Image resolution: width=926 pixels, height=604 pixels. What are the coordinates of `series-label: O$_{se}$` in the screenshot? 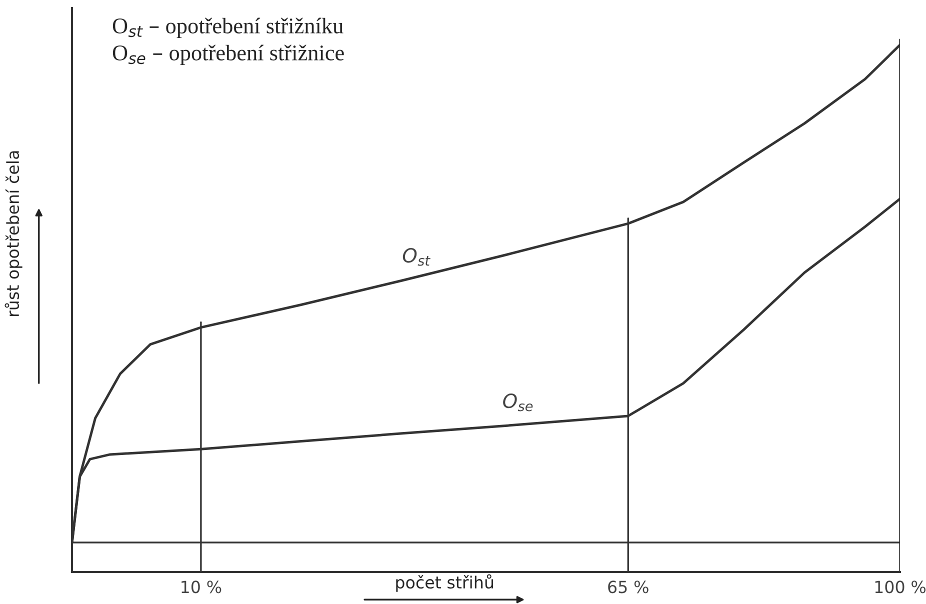 It's located at (518, 402).